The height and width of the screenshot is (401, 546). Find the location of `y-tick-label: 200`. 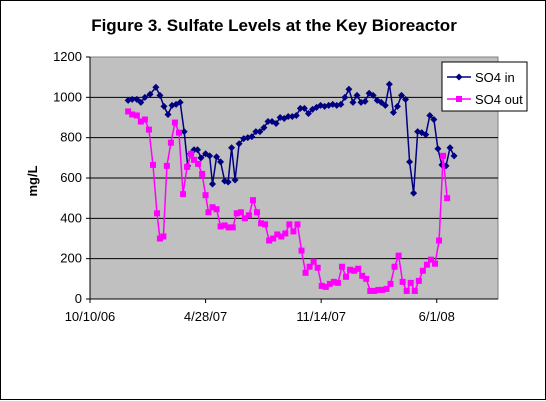

y-tick-label: 200 is located at coordinates (71, 258).